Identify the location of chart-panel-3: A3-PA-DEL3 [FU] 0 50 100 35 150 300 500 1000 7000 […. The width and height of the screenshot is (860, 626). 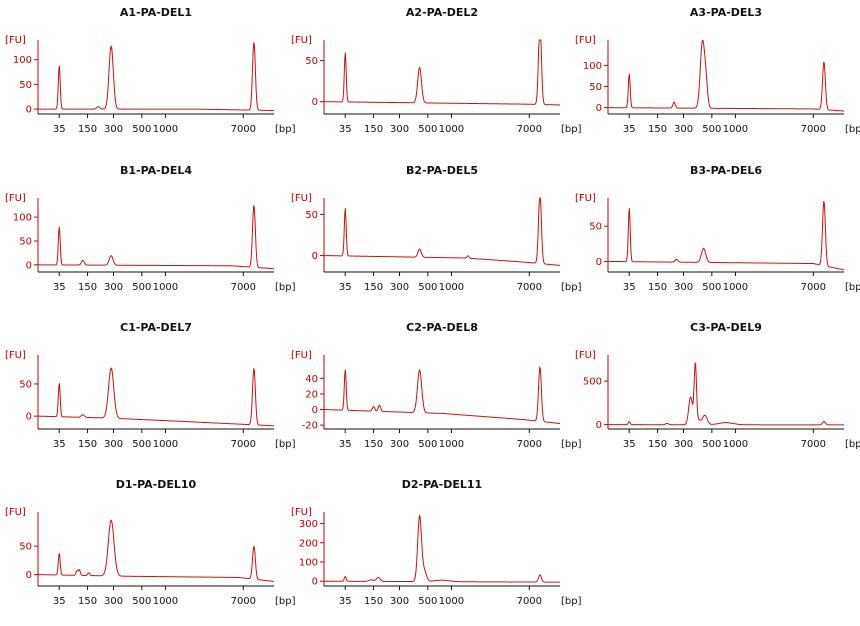
(717, 70).